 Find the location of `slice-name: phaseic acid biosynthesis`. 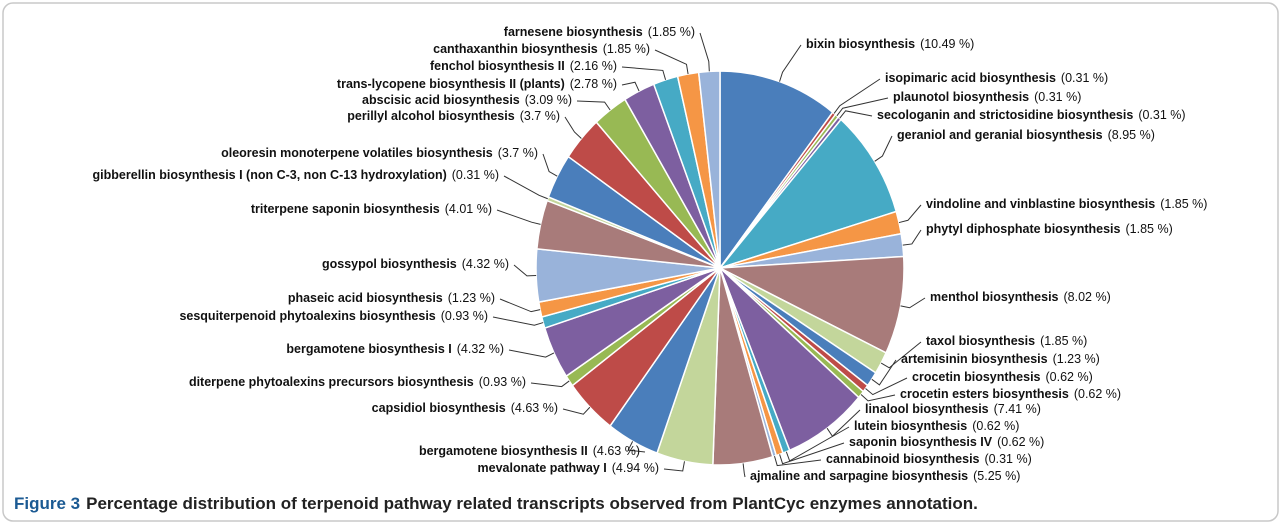

slice-name: phaseic acid biosynthesis is located at coordinates (365, 298).